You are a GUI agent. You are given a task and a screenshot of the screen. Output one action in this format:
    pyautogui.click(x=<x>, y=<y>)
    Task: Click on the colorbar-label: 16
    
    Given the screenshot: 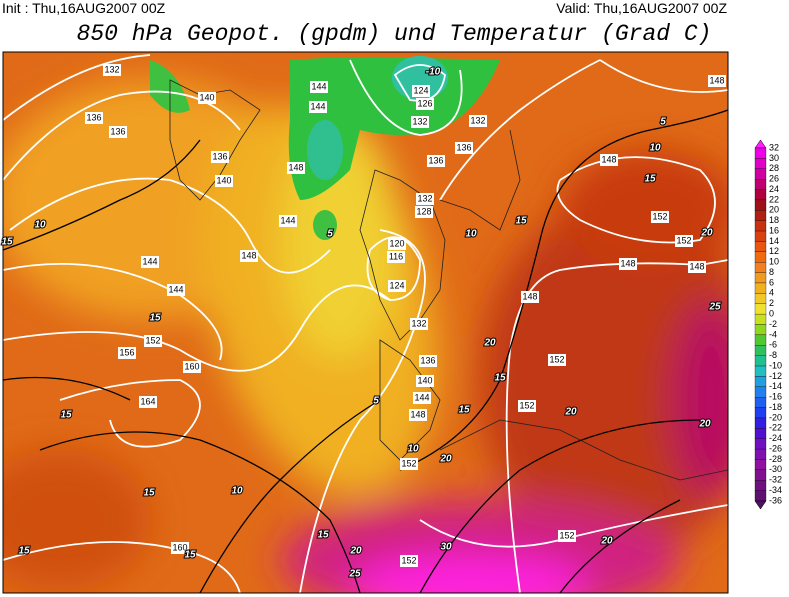 What is the action you would take?
    pyautogui.click(x=774, y=230)
    